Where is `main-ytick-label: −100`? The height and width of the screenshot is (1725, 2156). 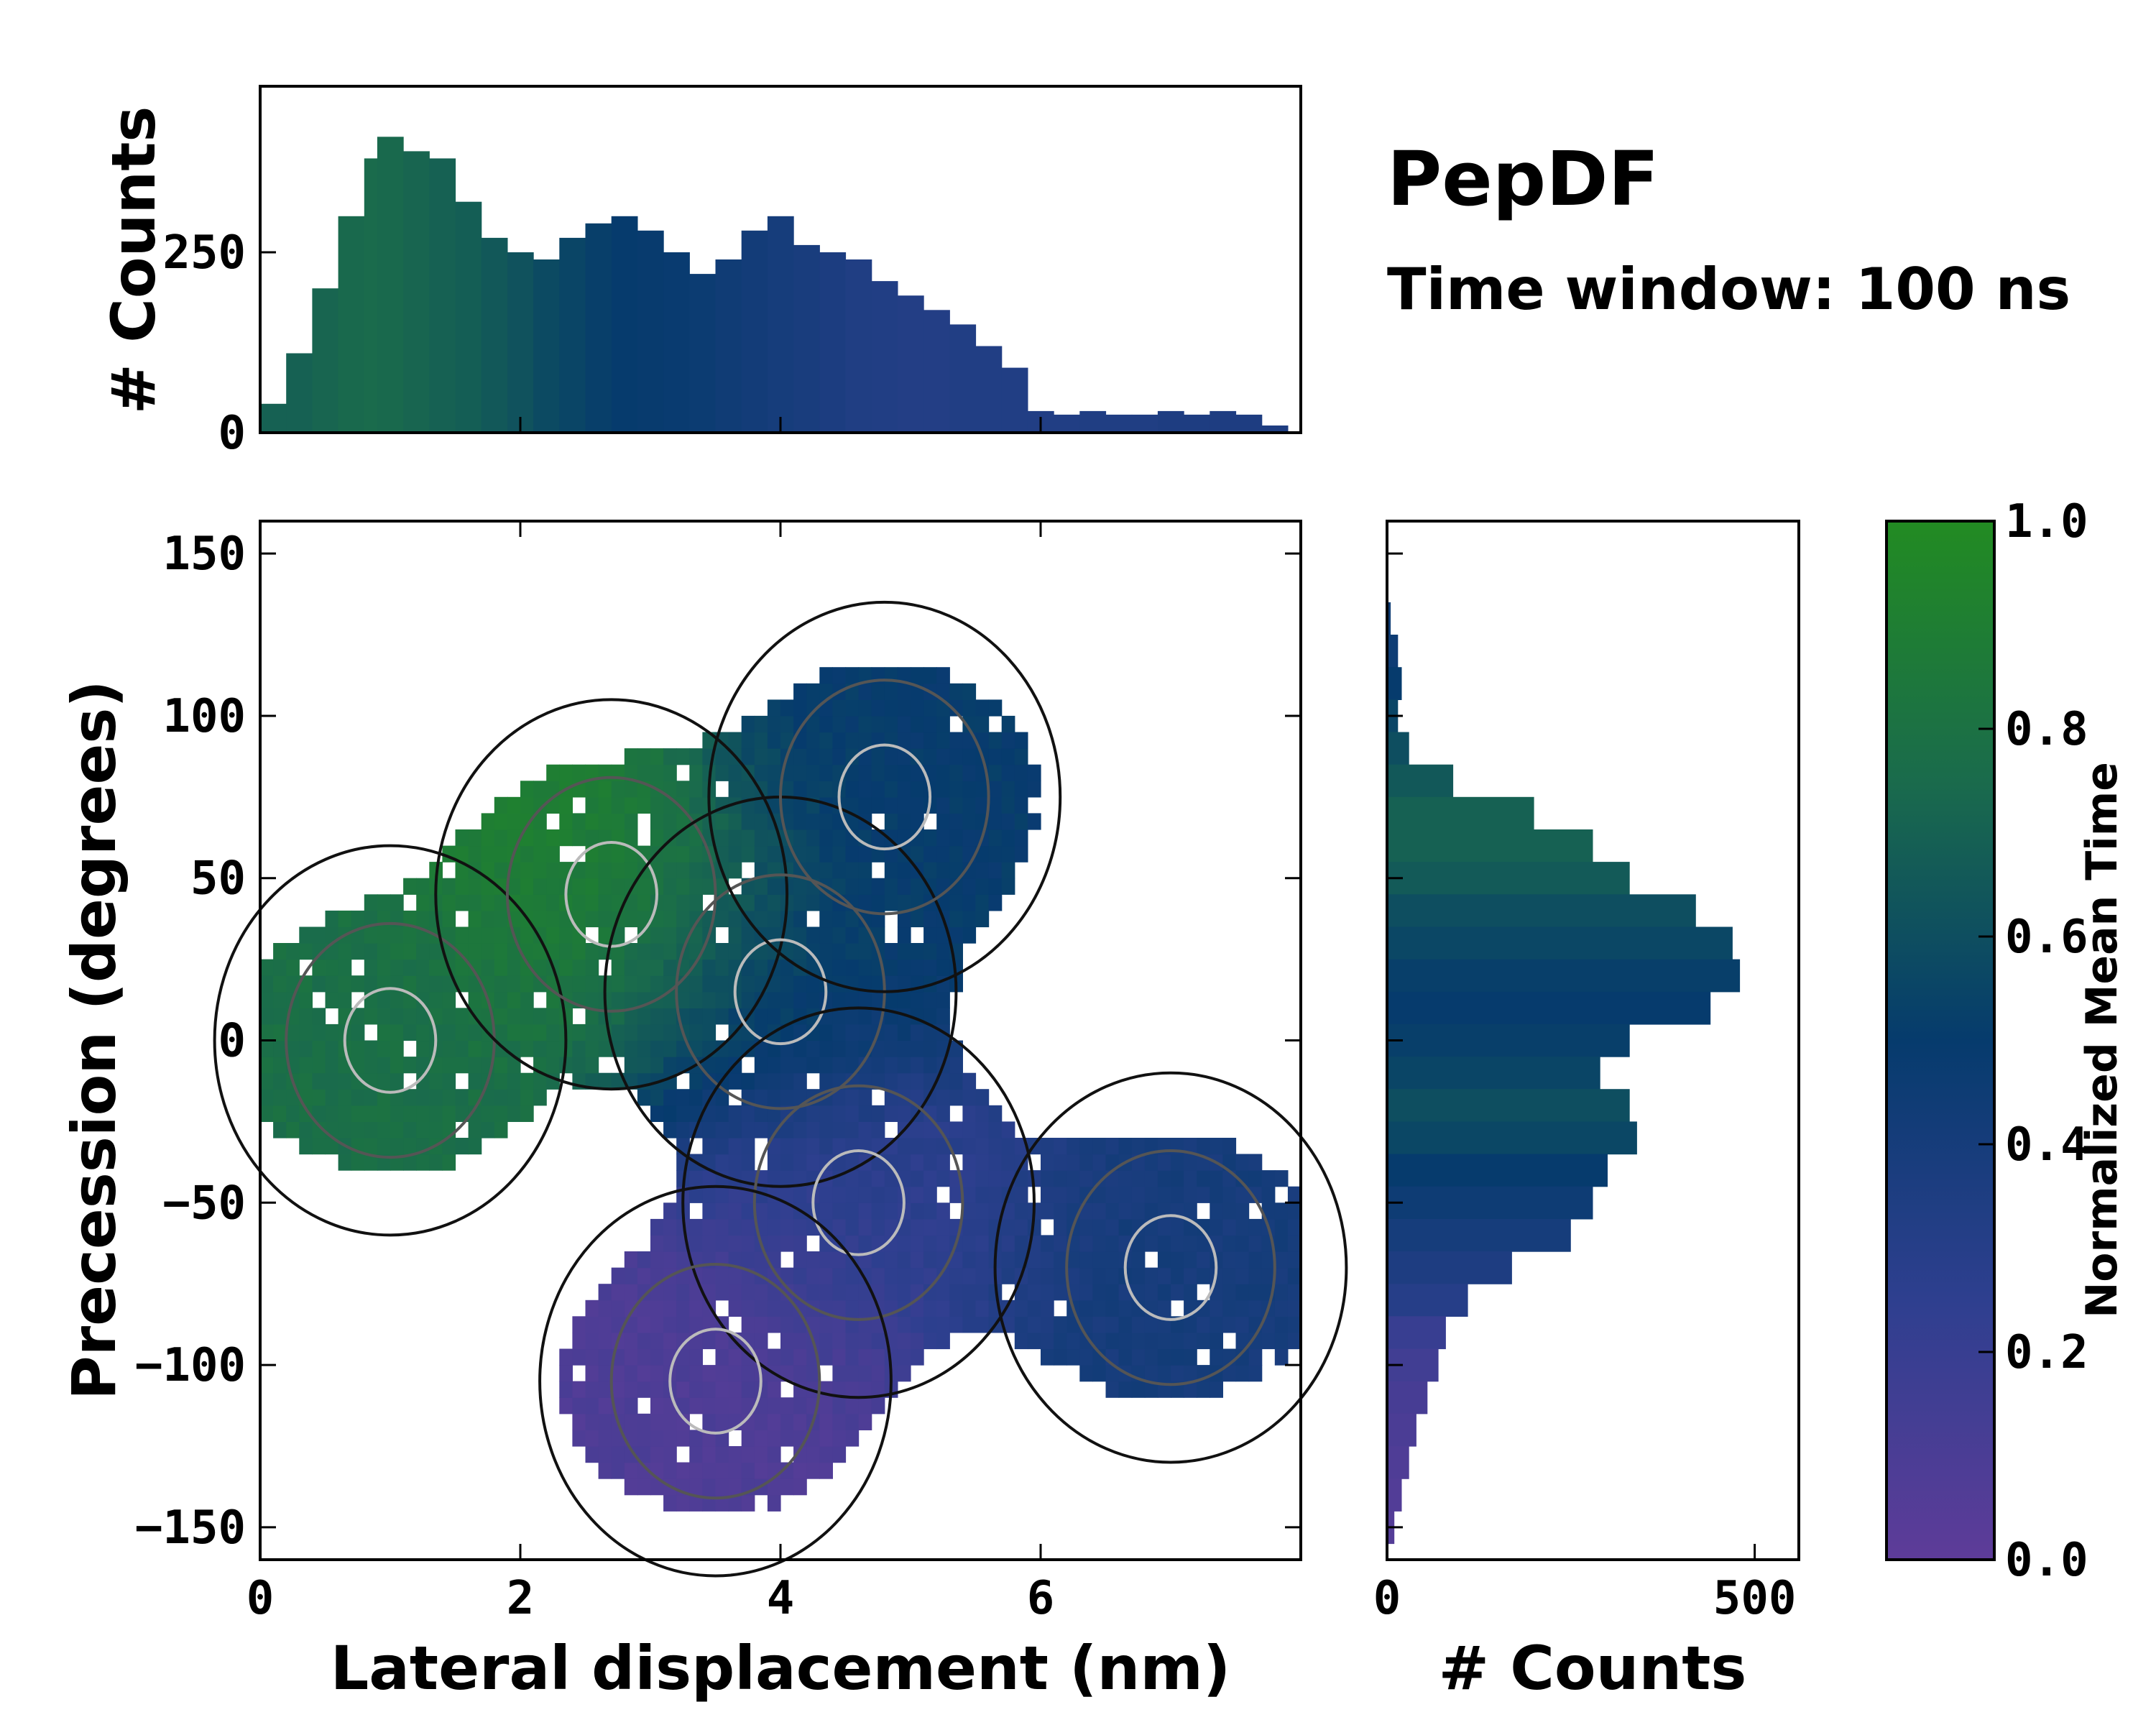 main-ytick-label: −100 is located at coordinates (190, 1365).